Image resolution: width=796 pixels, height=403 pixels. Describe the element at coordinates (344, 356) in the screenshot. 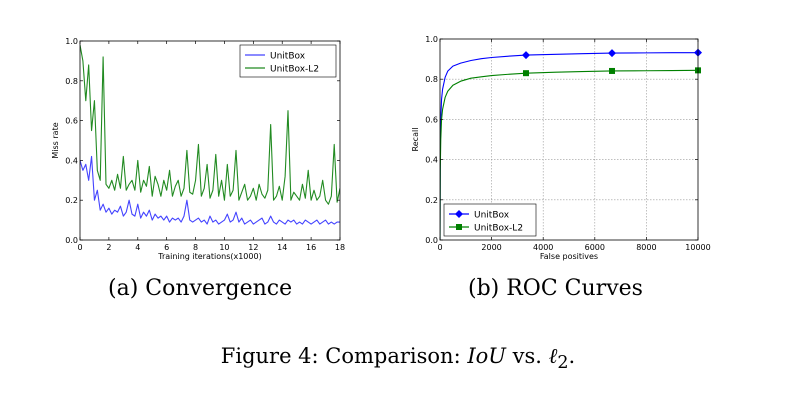

I see `figure-caption-prefix: Figure 4: Comparison:` at that location.